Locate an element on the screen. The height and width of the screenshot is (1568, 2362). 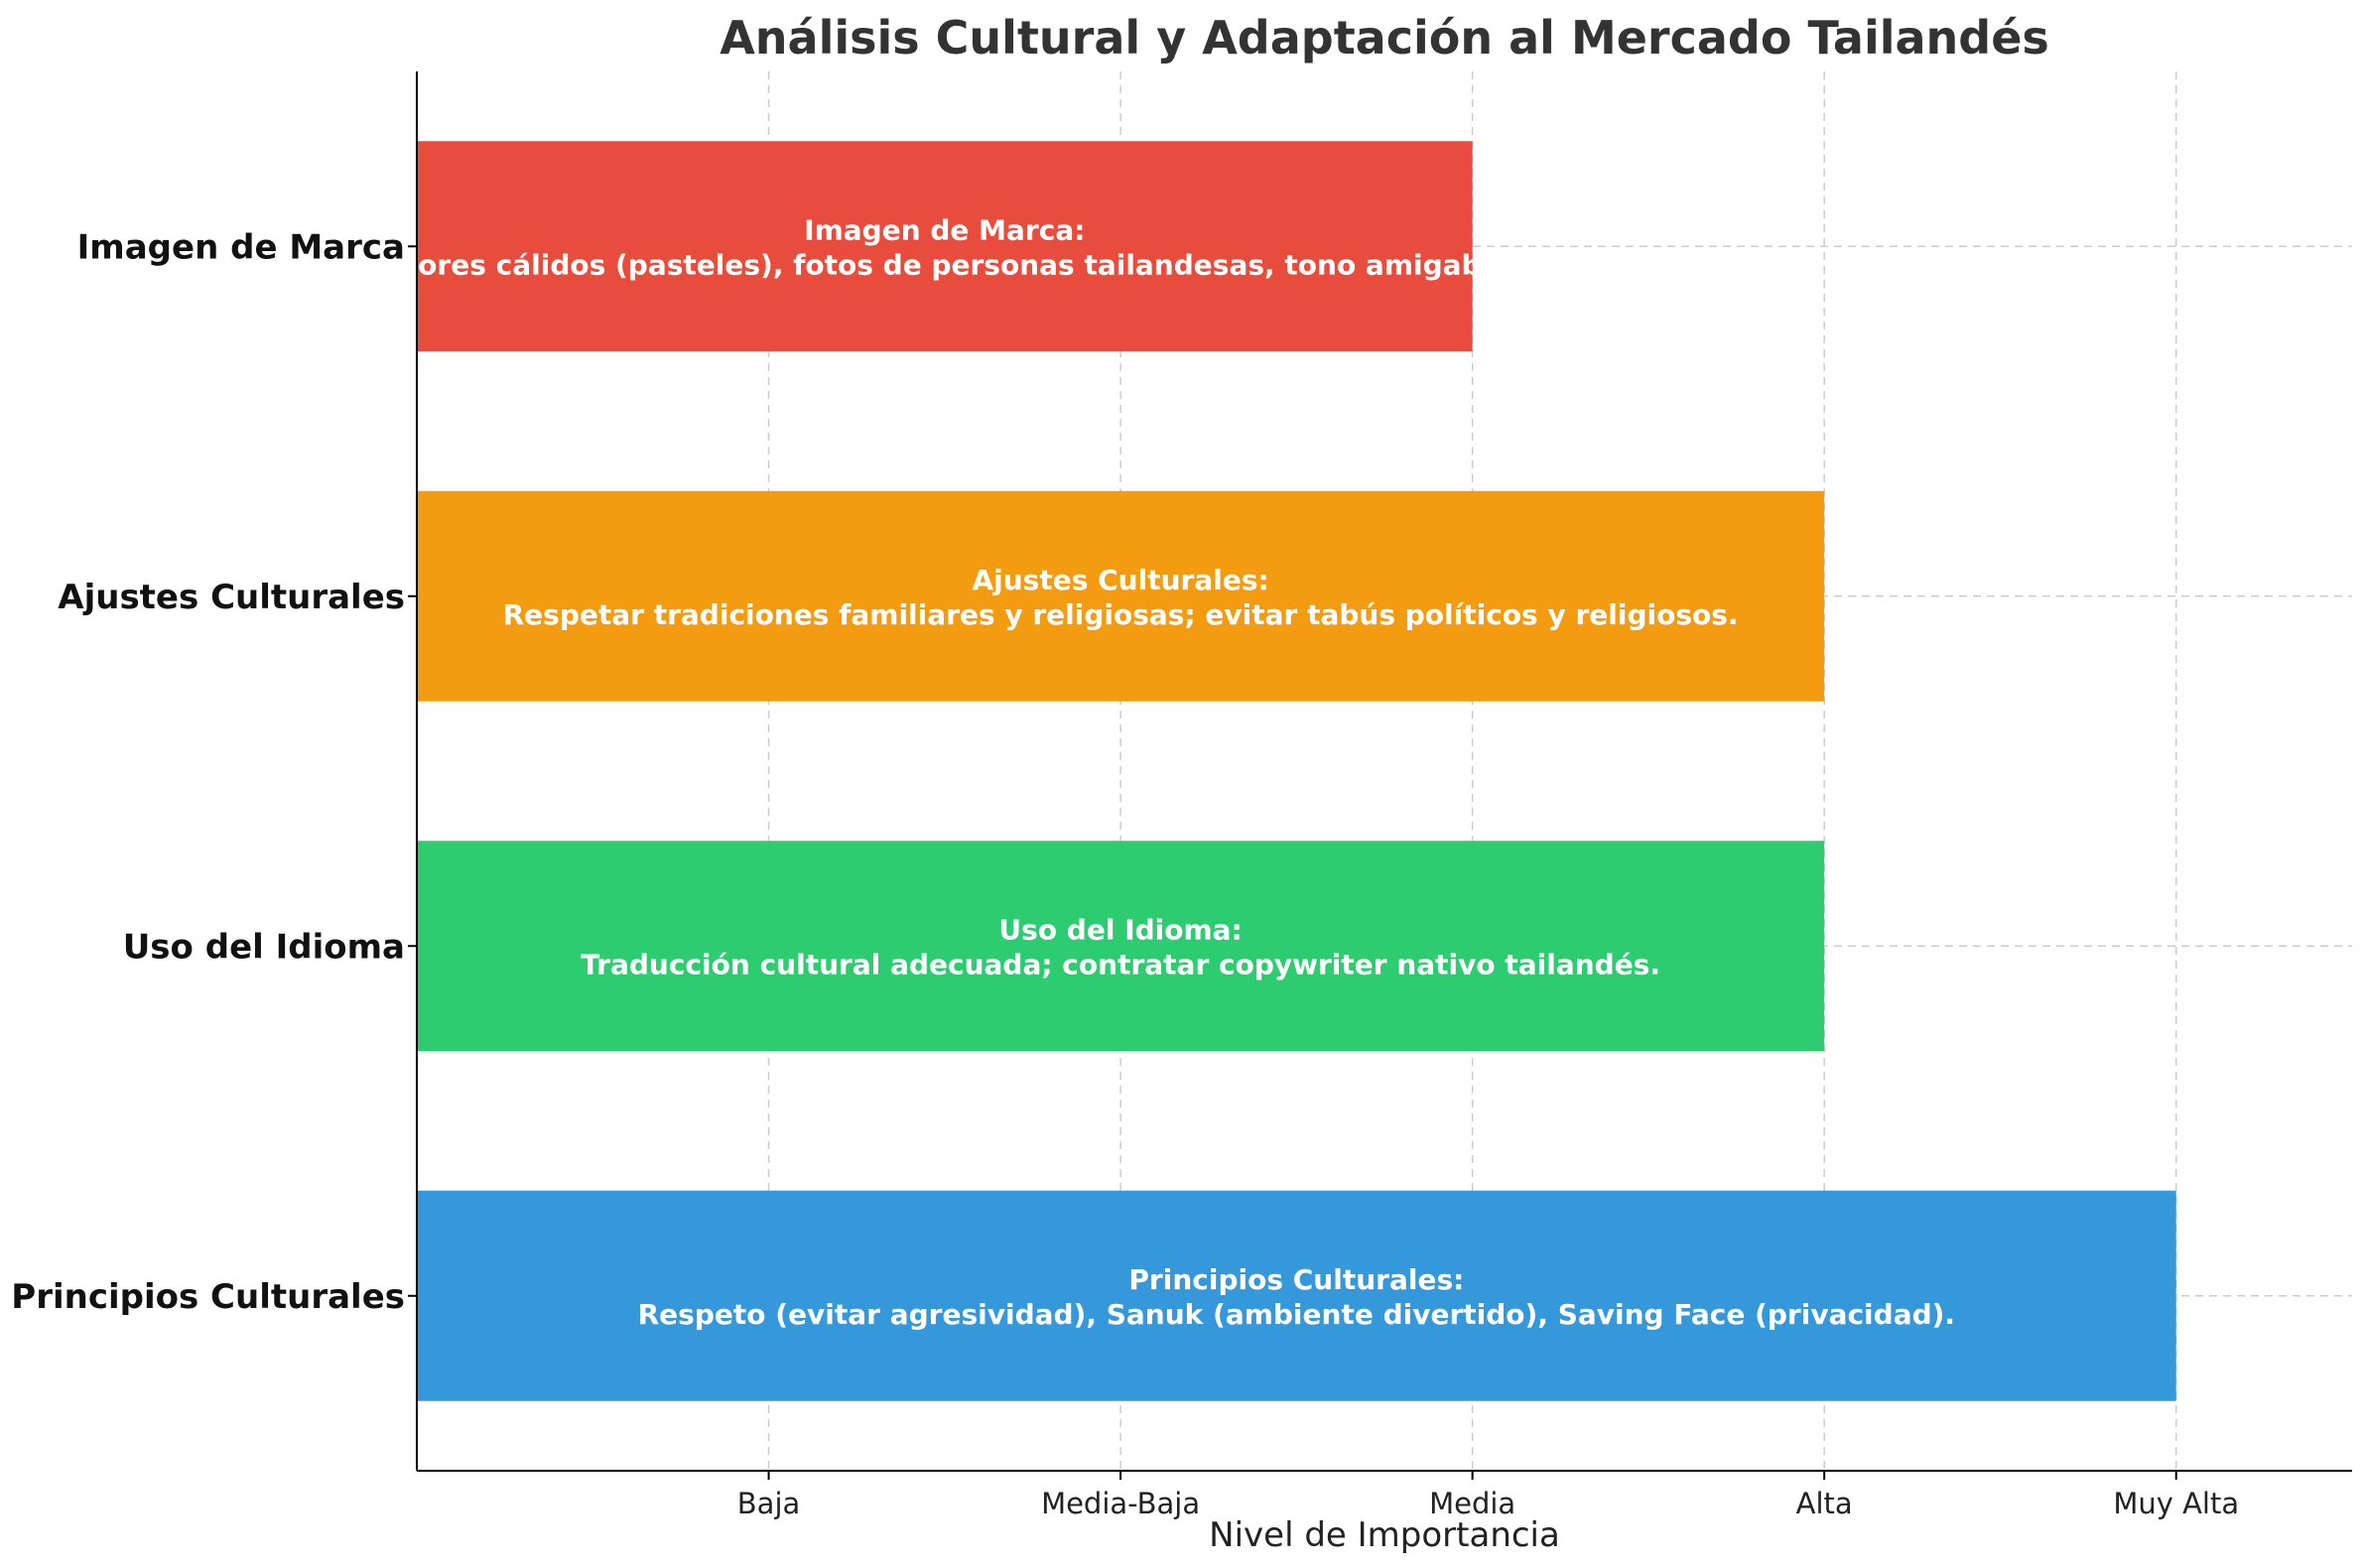
x-tick-label: Muy Alta is located at coordinates (2176, 1503).